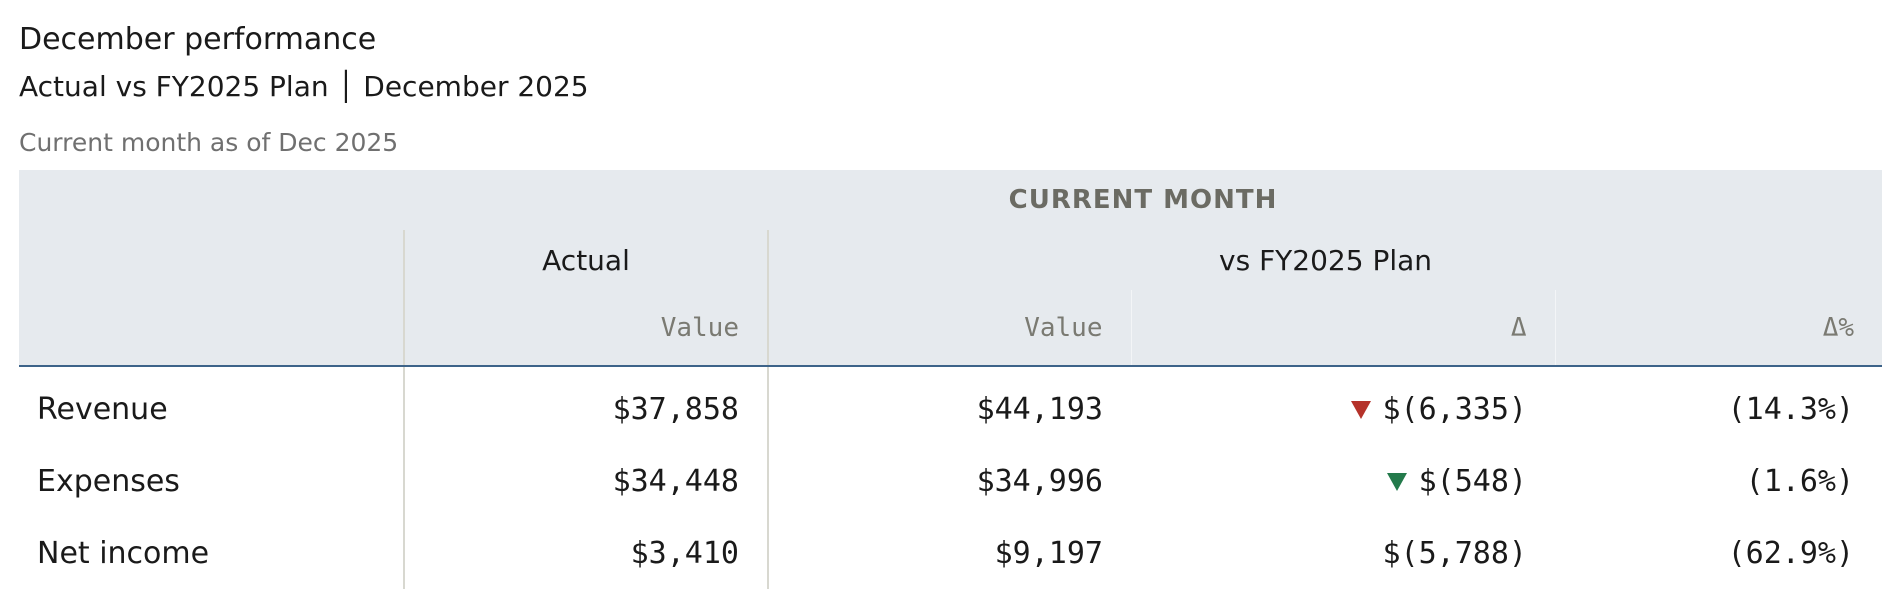 This screenshot has width=1900, height=606. What do you see at coordinates (1455, 409) in the screenshot?
I see `cell-text: $(6,335)` at bounding box center [1455, 409].